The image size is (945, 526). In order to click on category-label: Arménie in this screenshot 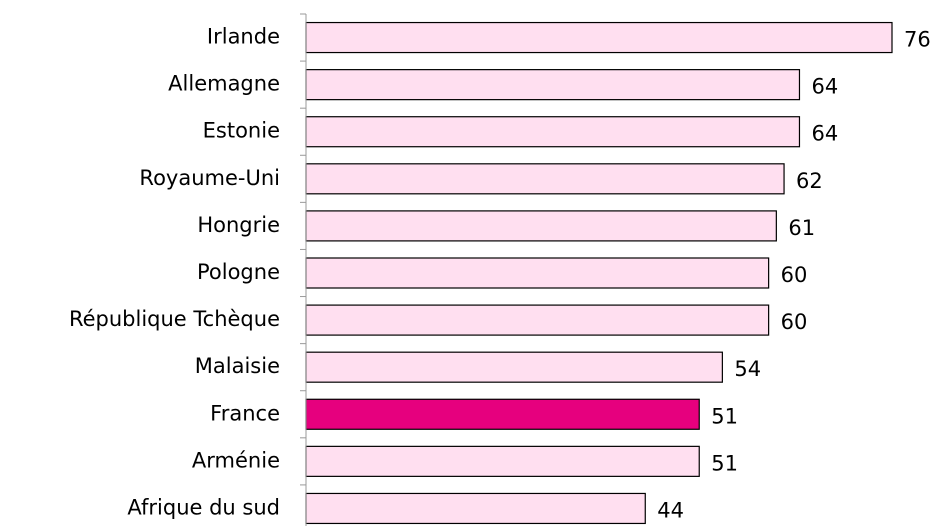, I will do `click(236, 460)`.